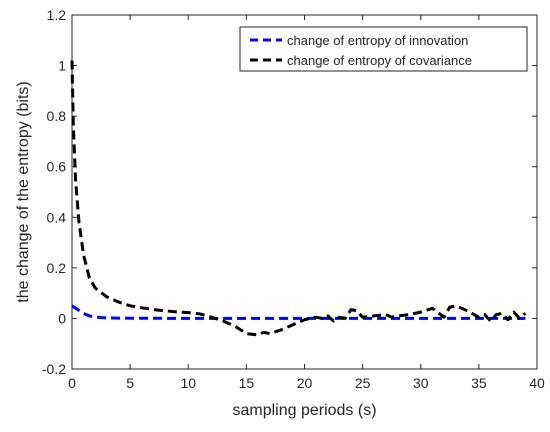 This screenshot has height=432, width=550. Describe the element at coordinates (57, 217) in the screenshot. I see `y-tick-label: 0.4` at that location.